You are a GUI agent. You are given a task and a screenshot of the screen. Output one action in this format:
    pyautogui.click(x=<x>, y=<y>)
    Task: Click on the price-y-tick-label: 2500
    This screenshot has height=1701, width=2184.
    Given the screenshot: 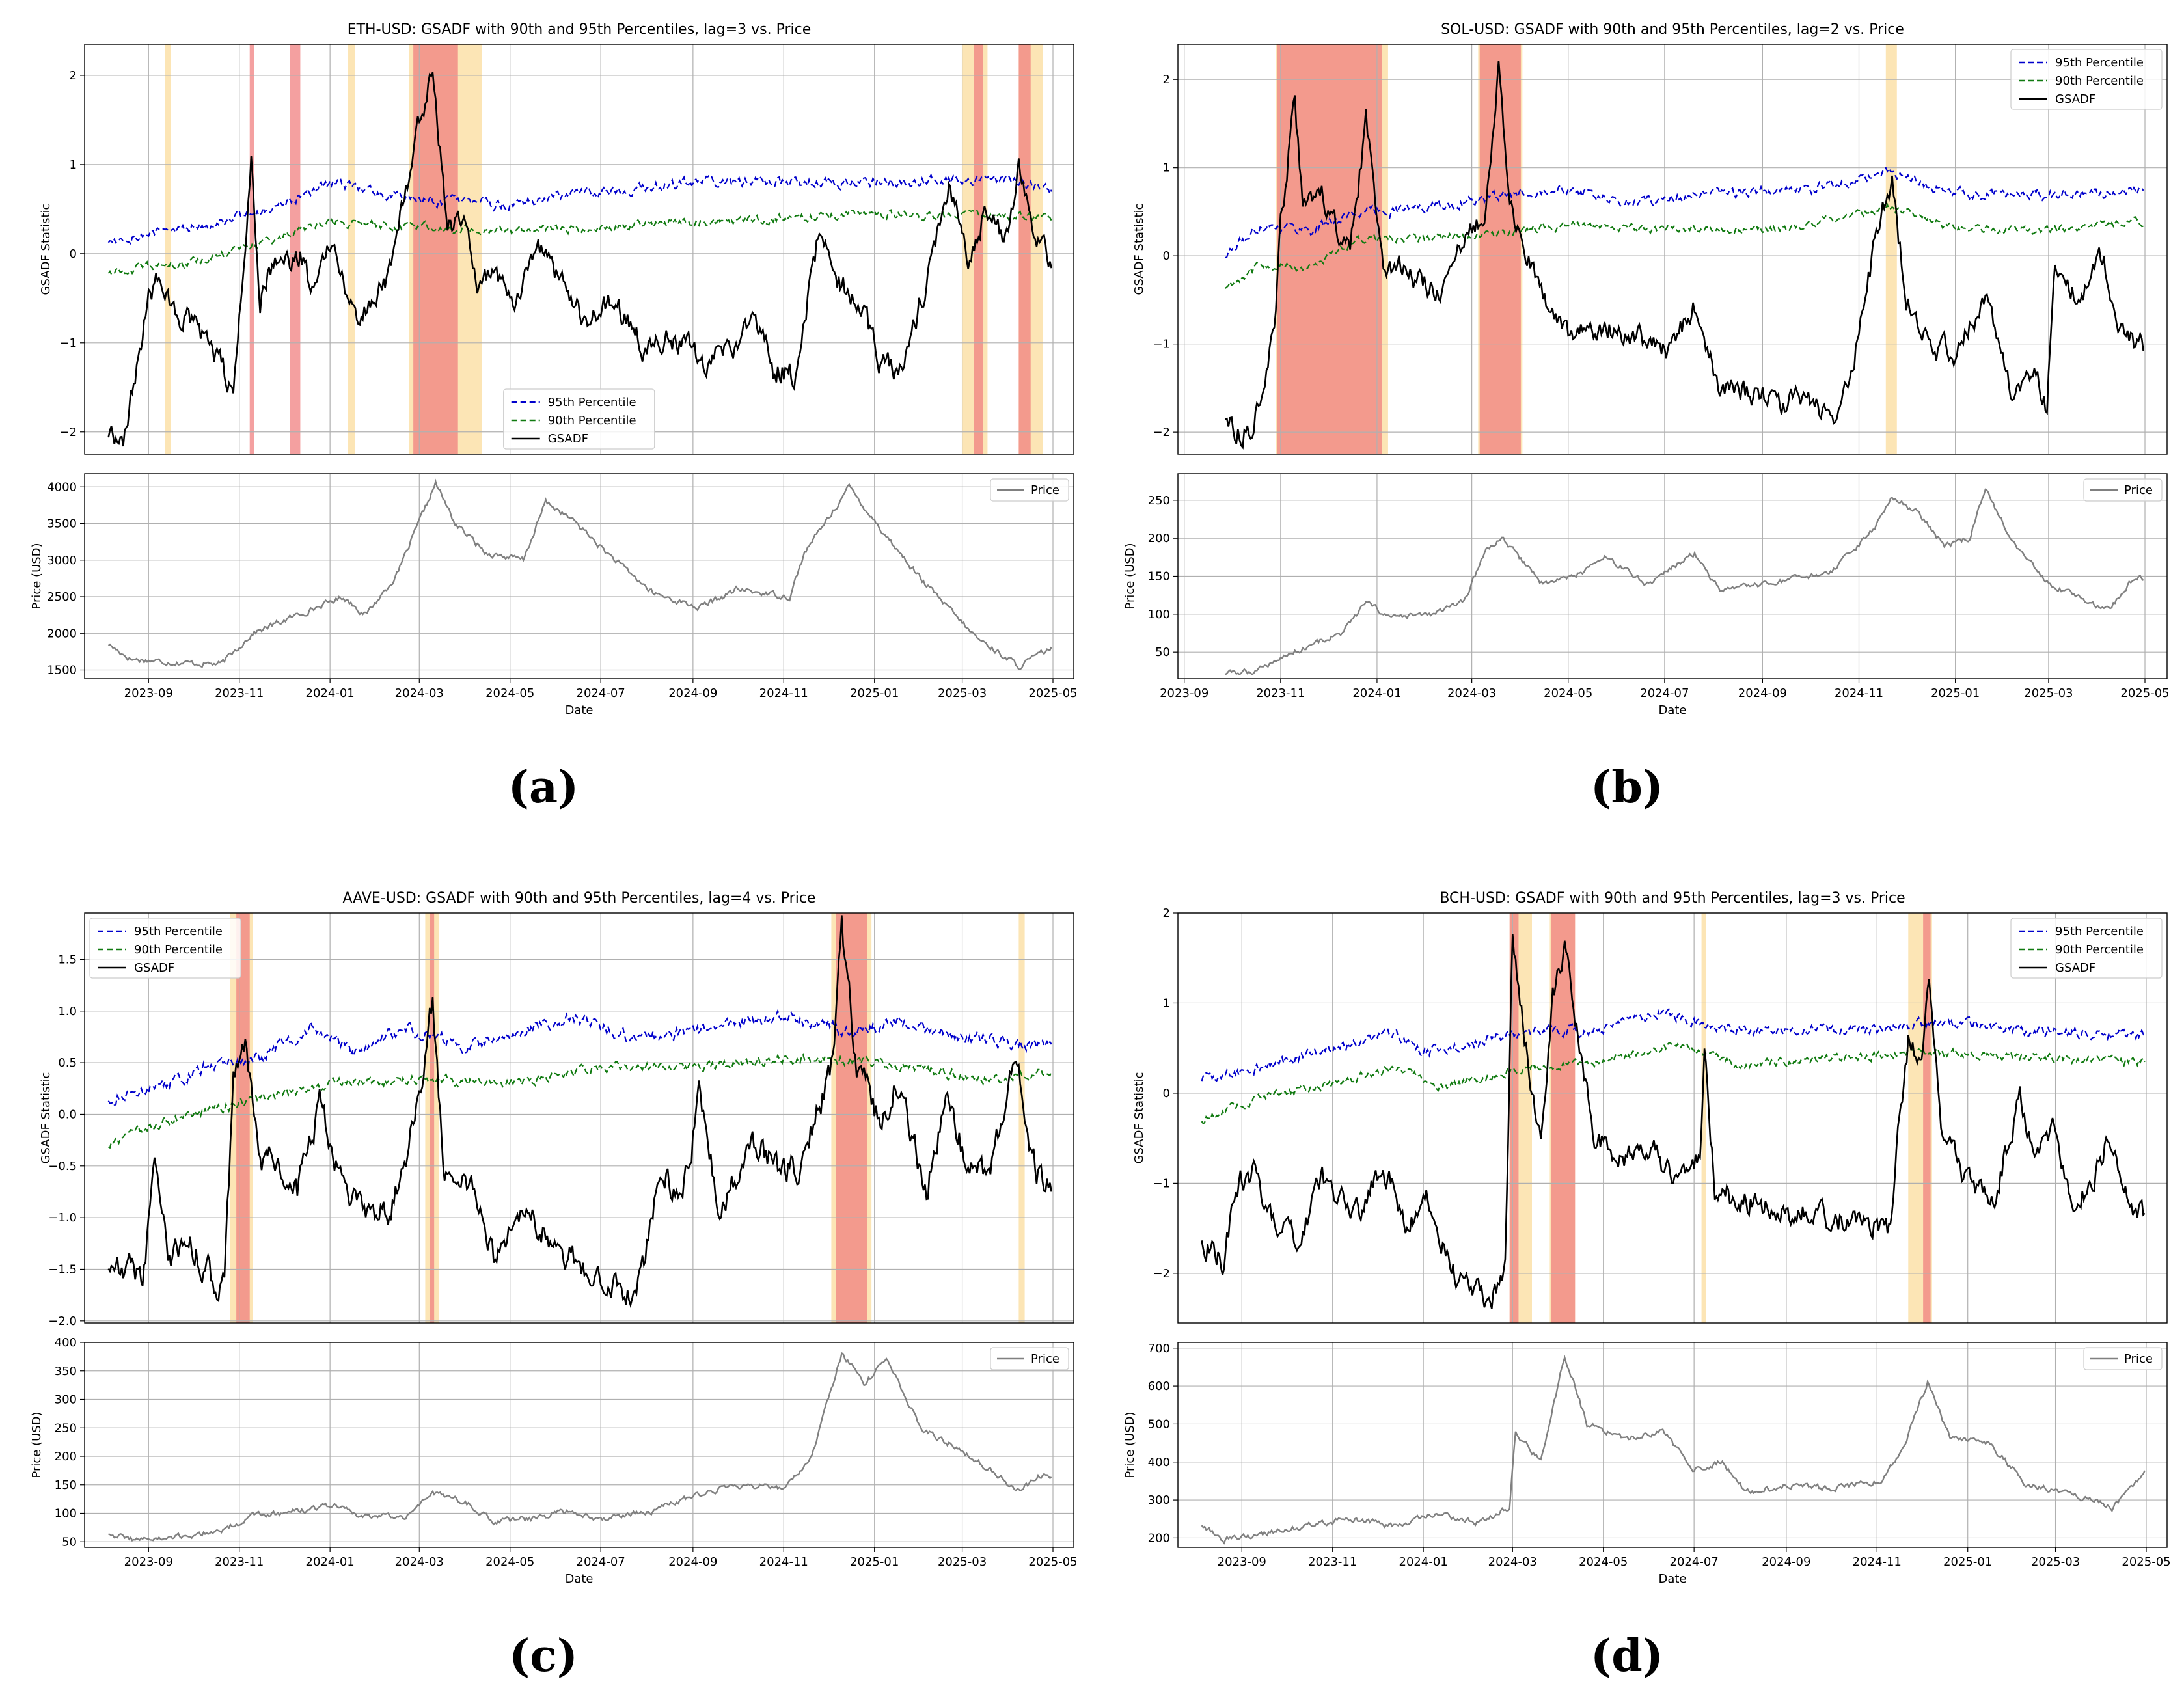 What is the action you would take?
    pyautogui.click(x=62, y=597)
    